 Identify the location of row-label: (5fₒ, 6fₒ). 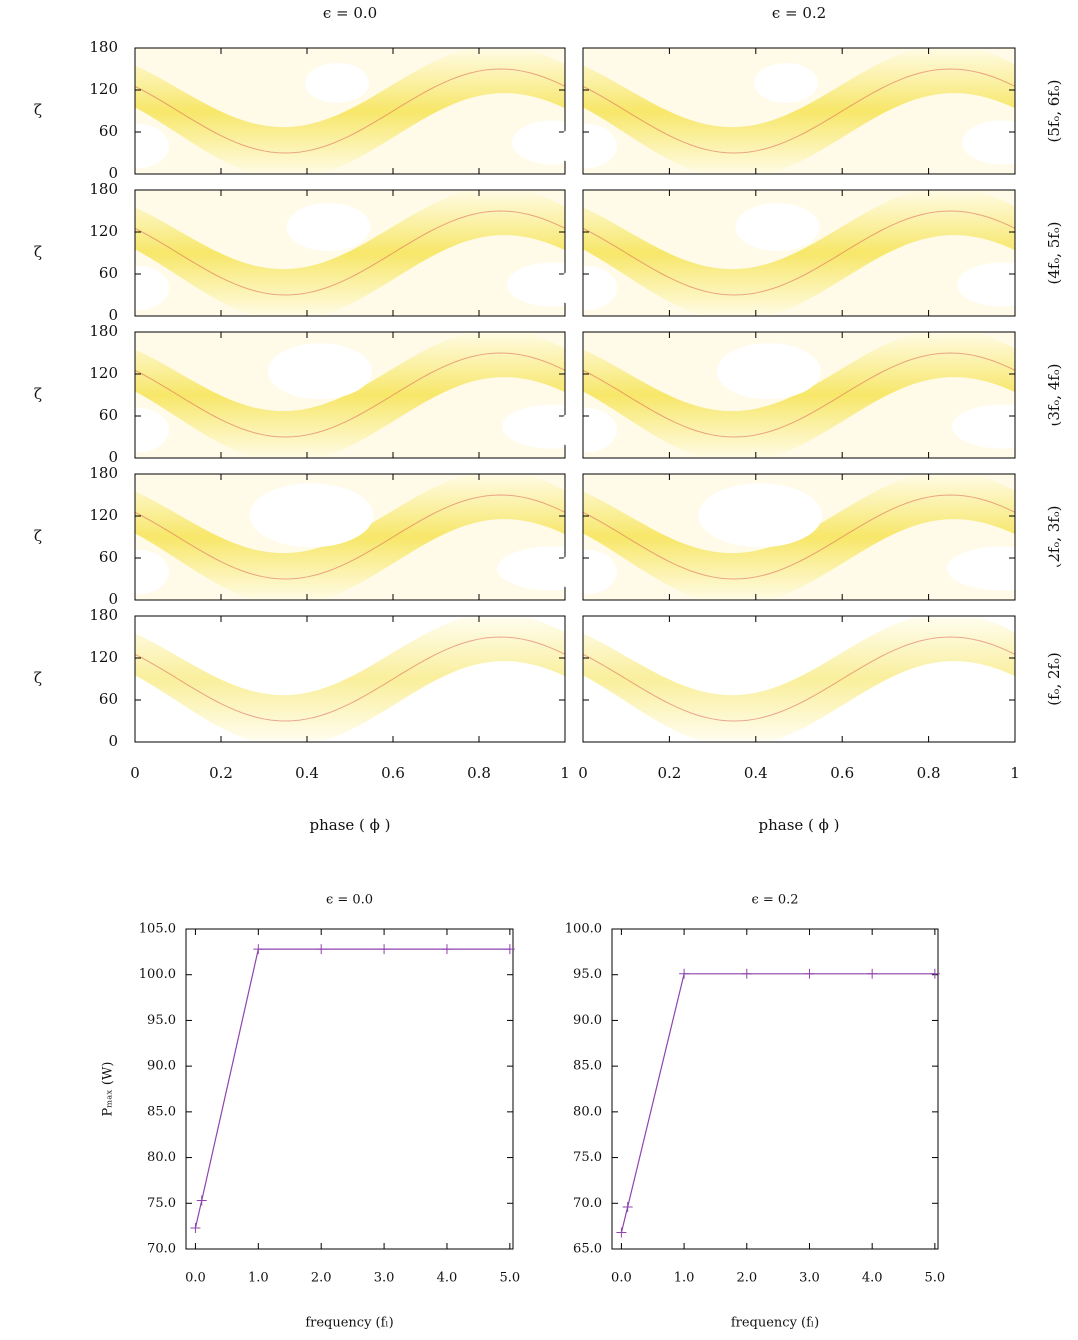
(1054, 111).